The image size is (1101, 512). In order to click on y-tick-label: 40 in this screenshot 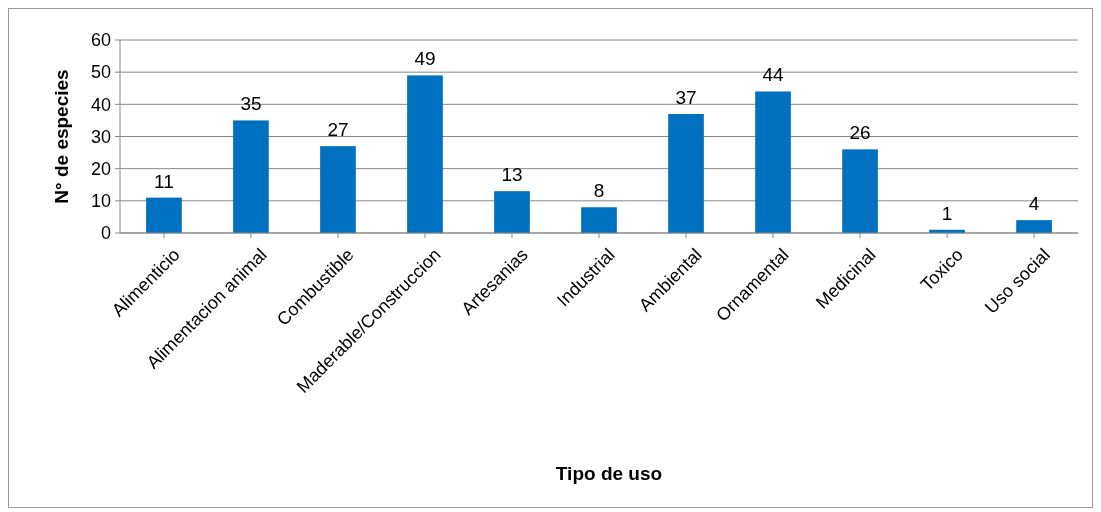, I will do `click(100, 104)`.